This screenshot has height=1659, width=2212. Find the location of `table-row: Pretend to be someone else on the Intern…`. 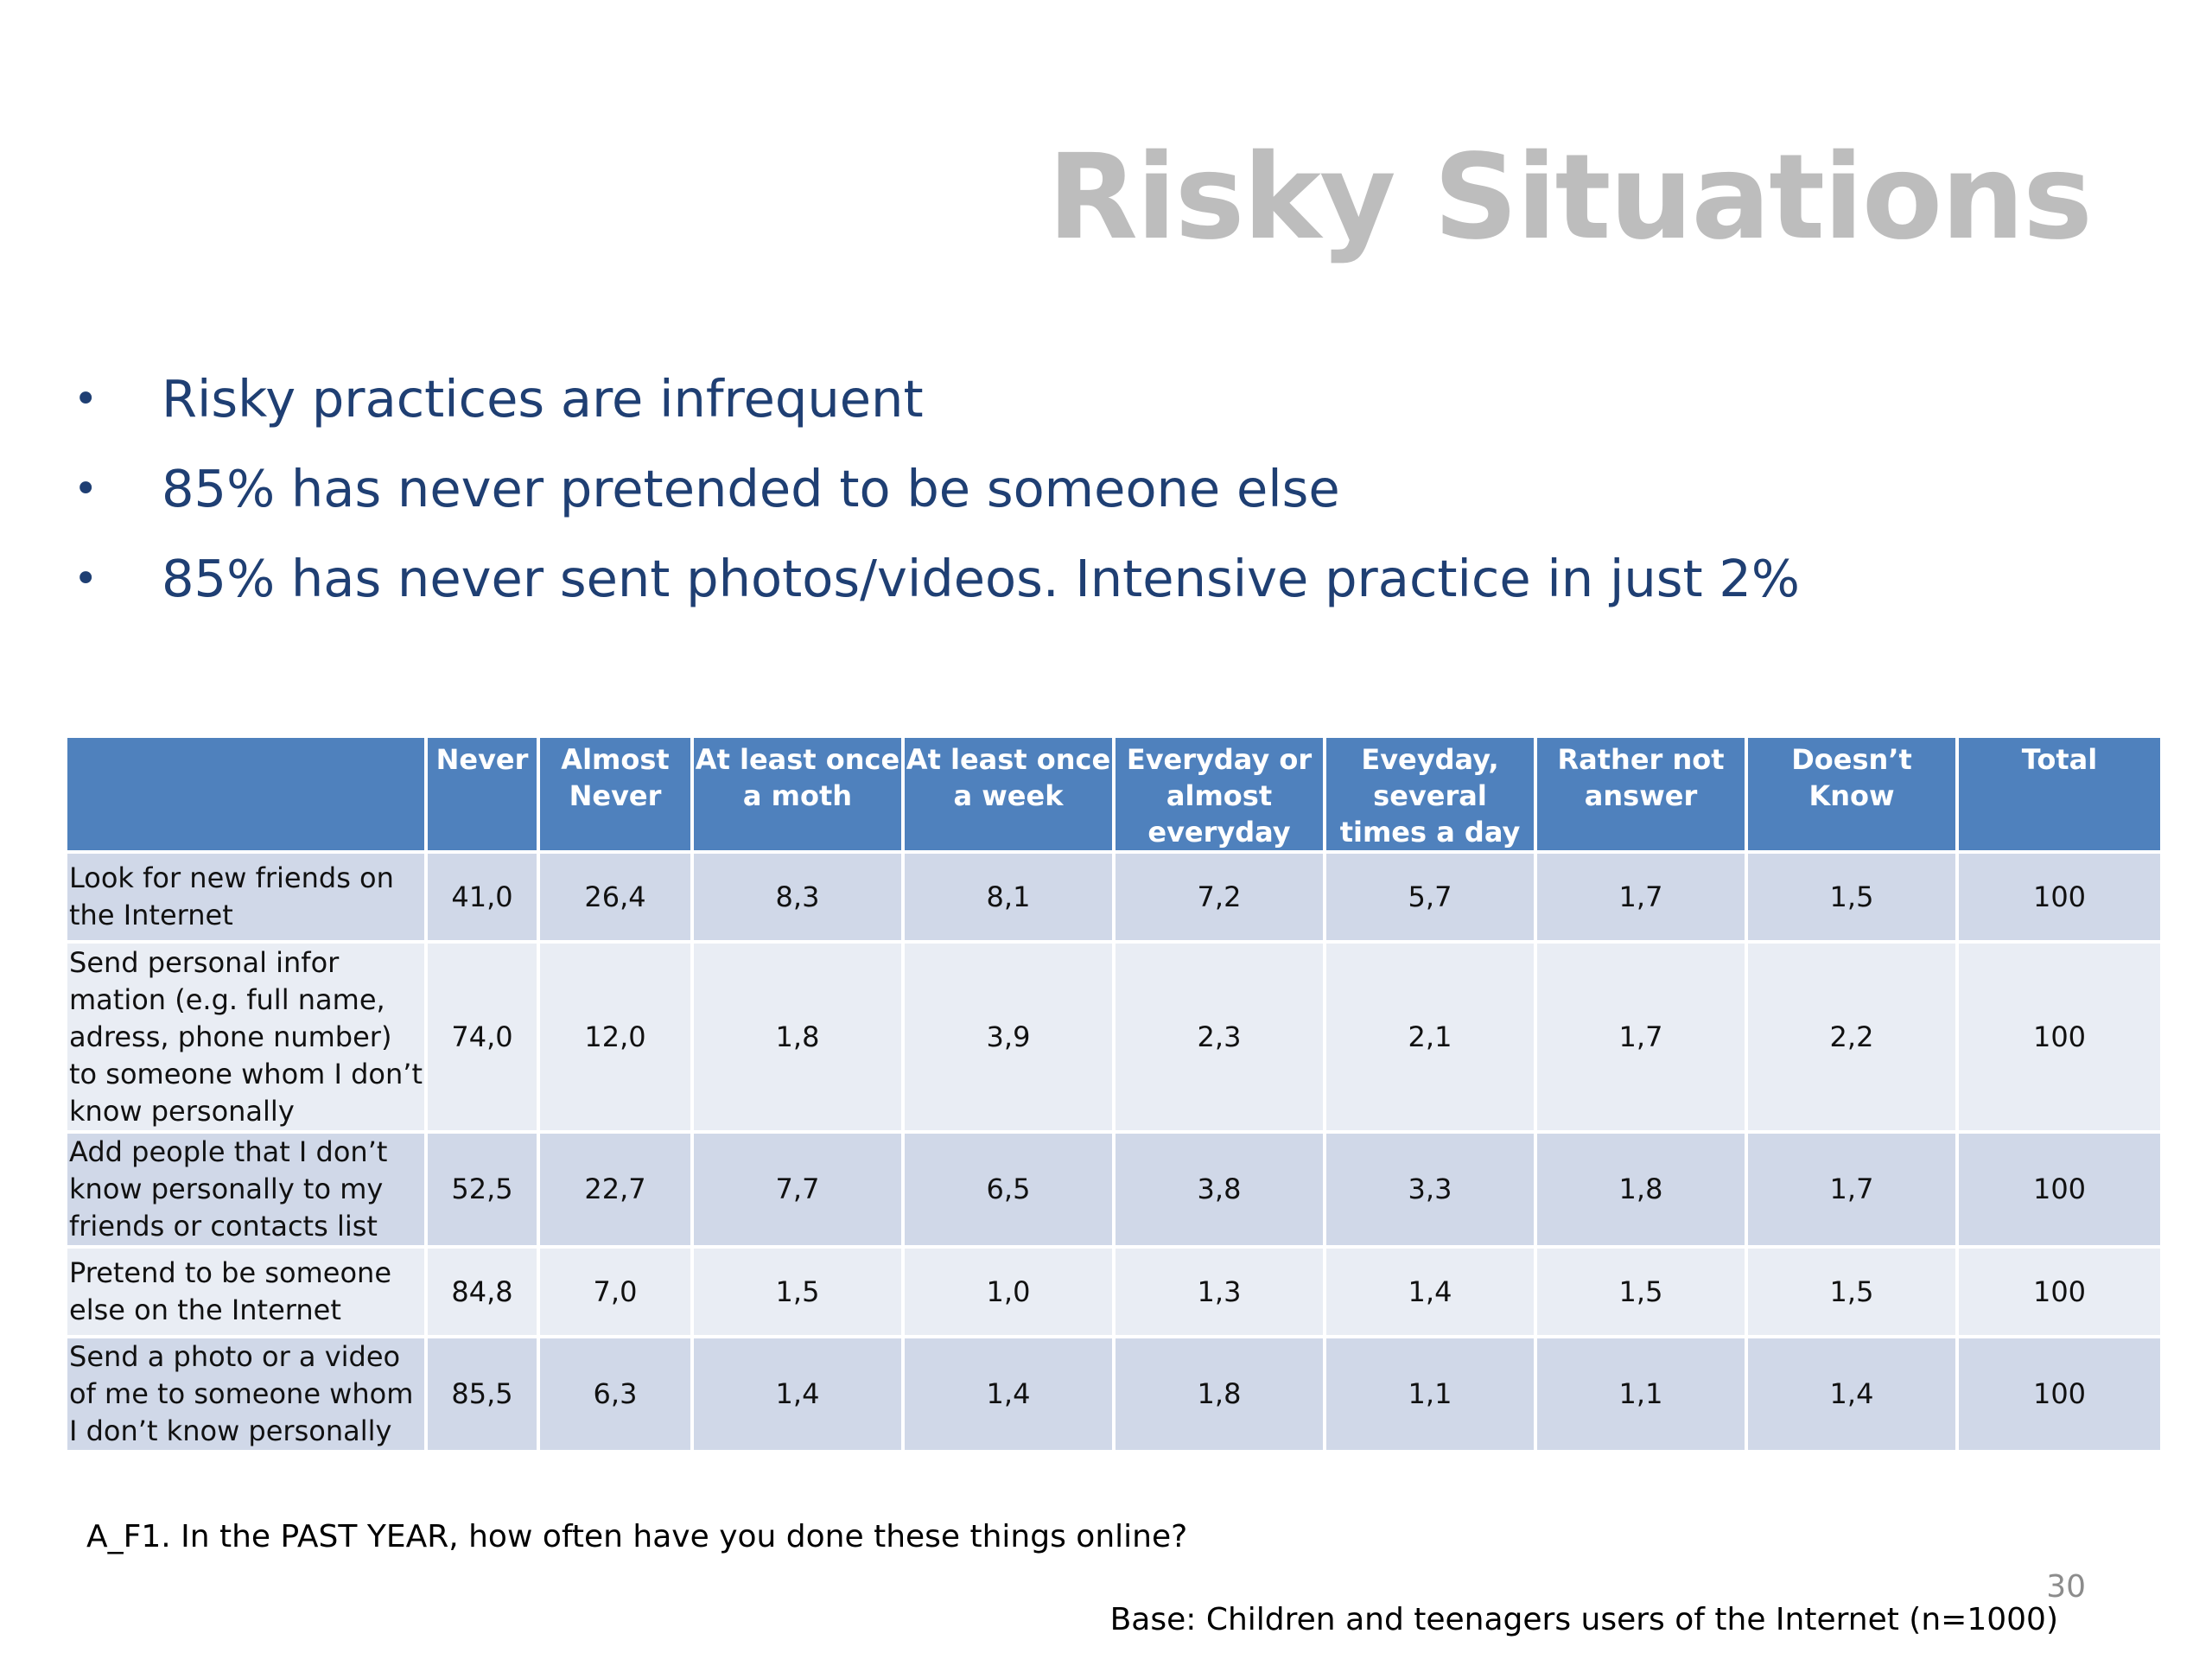

table-row: Pretend to be someone else on the Intern… is located at coordinates (1114, 1291).